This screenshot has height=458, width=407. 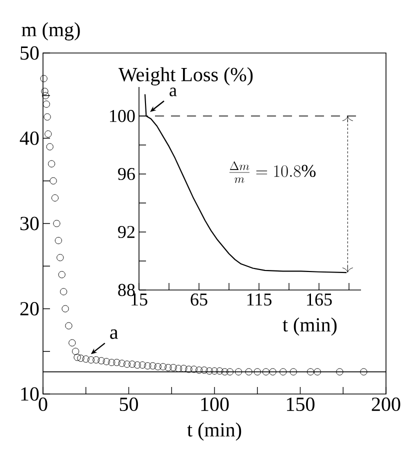 I want to click on y-tick-label: 40, so click(x=29, y=138).